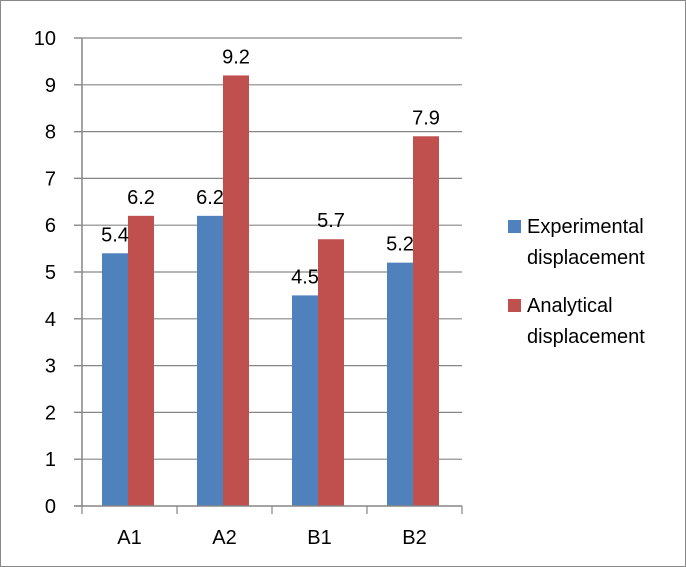 The width and height of the screenshot is (686, 567). Describe the element at coordinates (236, 57) in the screenshot. I see `data-label: 9.2` at that location.